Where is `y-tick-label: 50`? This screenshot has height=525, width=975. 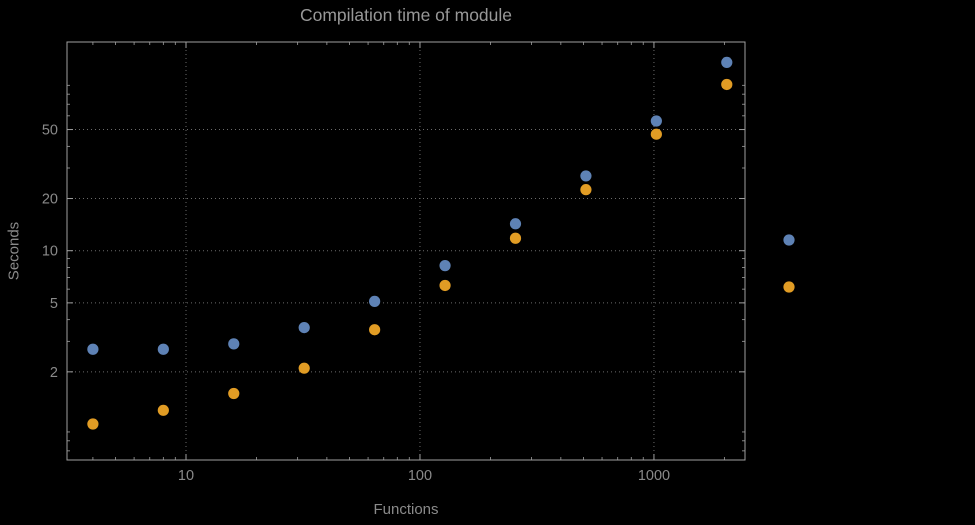
y-tick-label: 50 is located at coordinates (50, 131).